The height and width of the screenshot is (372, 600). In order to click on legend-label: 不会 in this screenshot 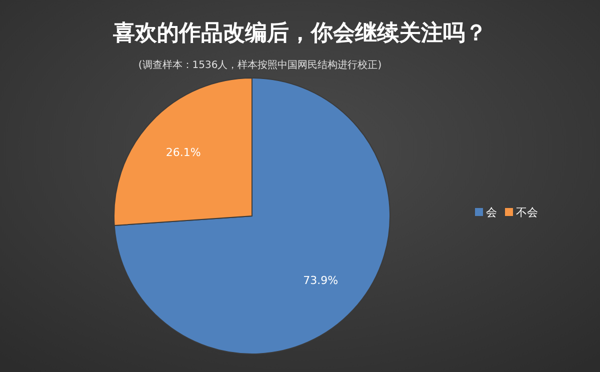, I will do `click(527, 212)`.